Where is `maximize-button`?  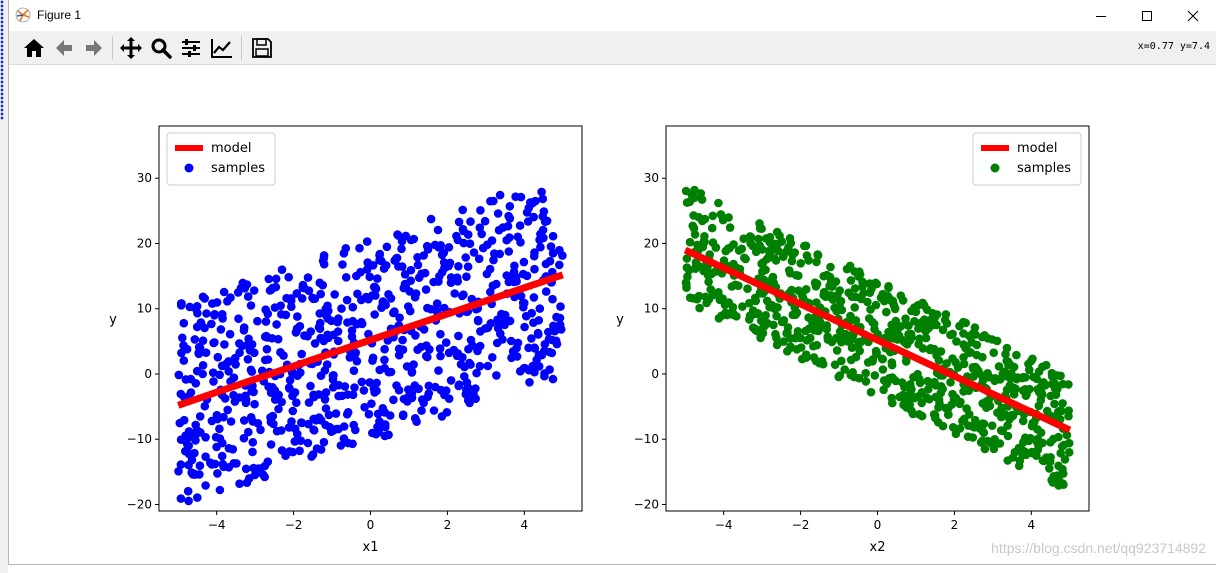
maximize-button is located at coordinates (1147, 15).